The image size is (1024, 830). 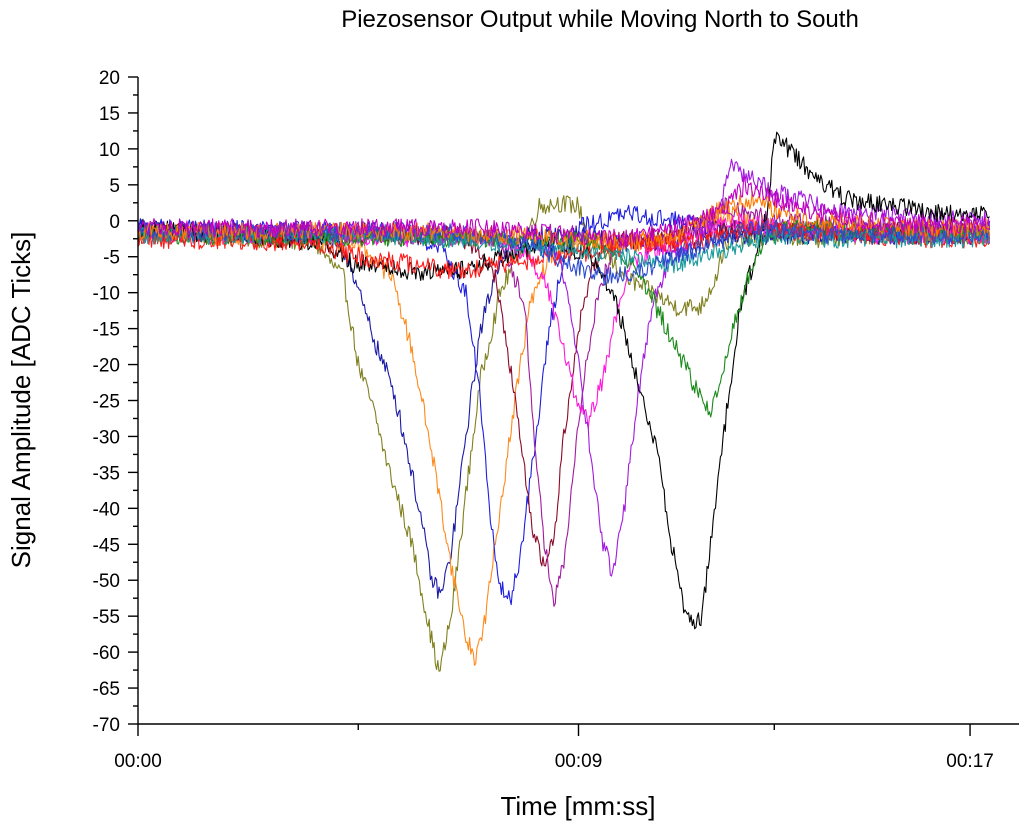 I want to click on y-tick-label: 0, so click(x=114, y=222).